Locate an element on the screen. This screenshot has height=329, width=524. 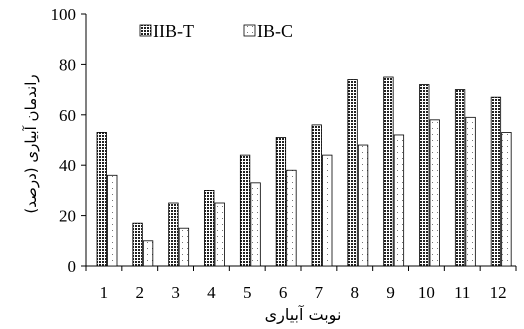
y-tick-label: 80 is located at coordinates (67, 64).